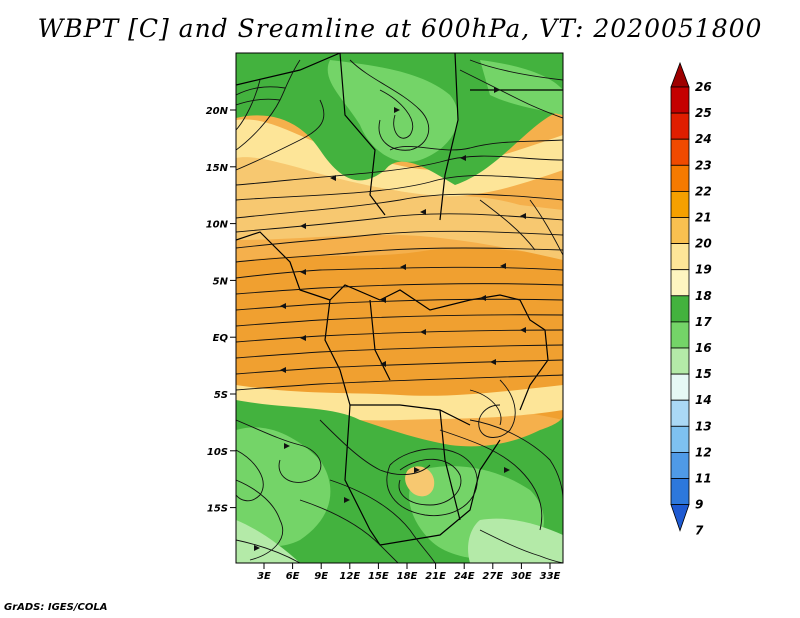  What do you see at coordinates (56, 607) in the screenshot?
I see `footer-credit: GrADS: IGES/COLA` at bounding box center [56, 607].